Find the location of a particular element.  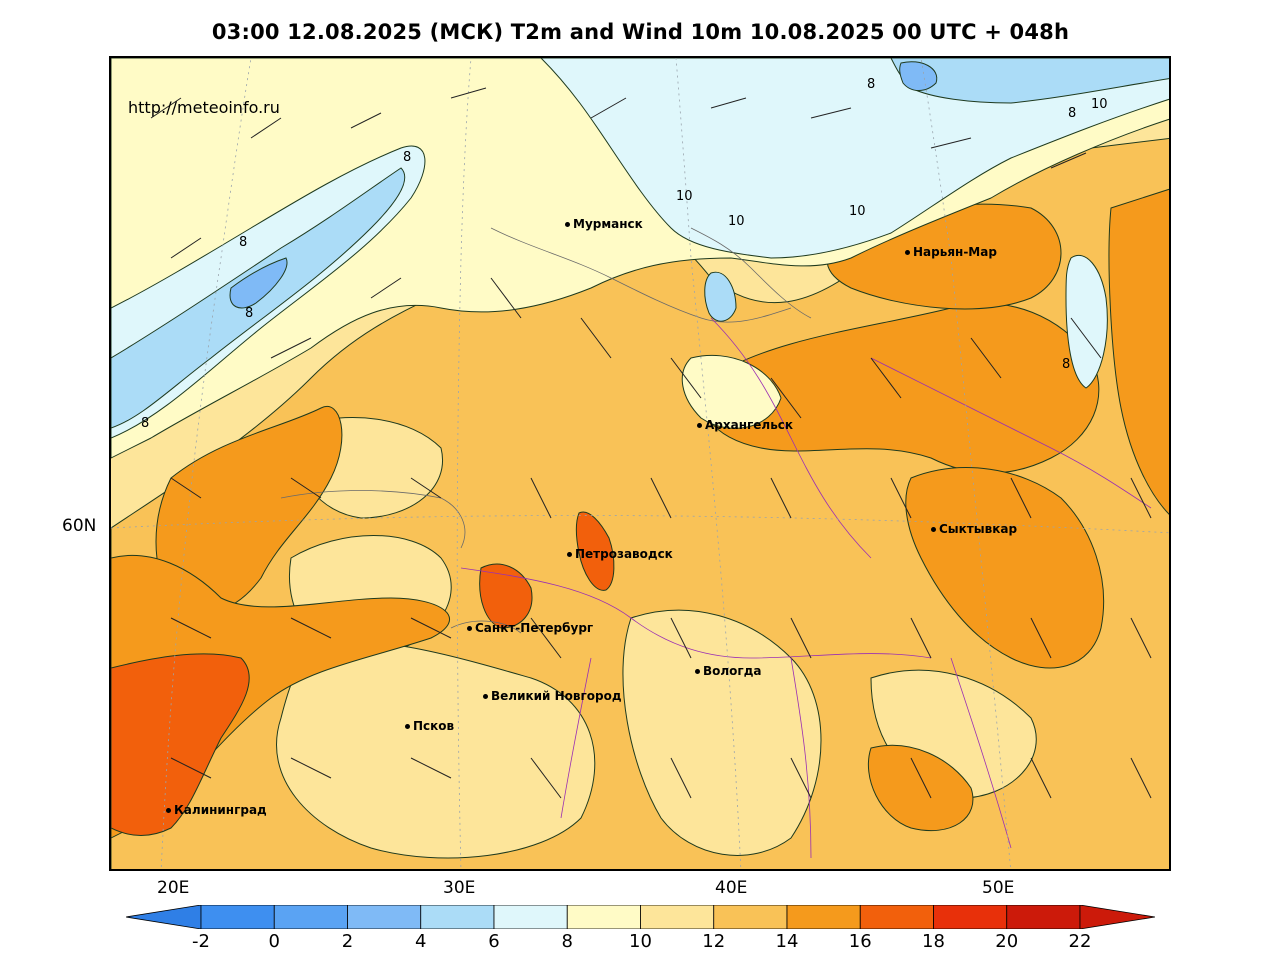

city-marker: Нарьян-Мар is located at coordinates (951, 252).